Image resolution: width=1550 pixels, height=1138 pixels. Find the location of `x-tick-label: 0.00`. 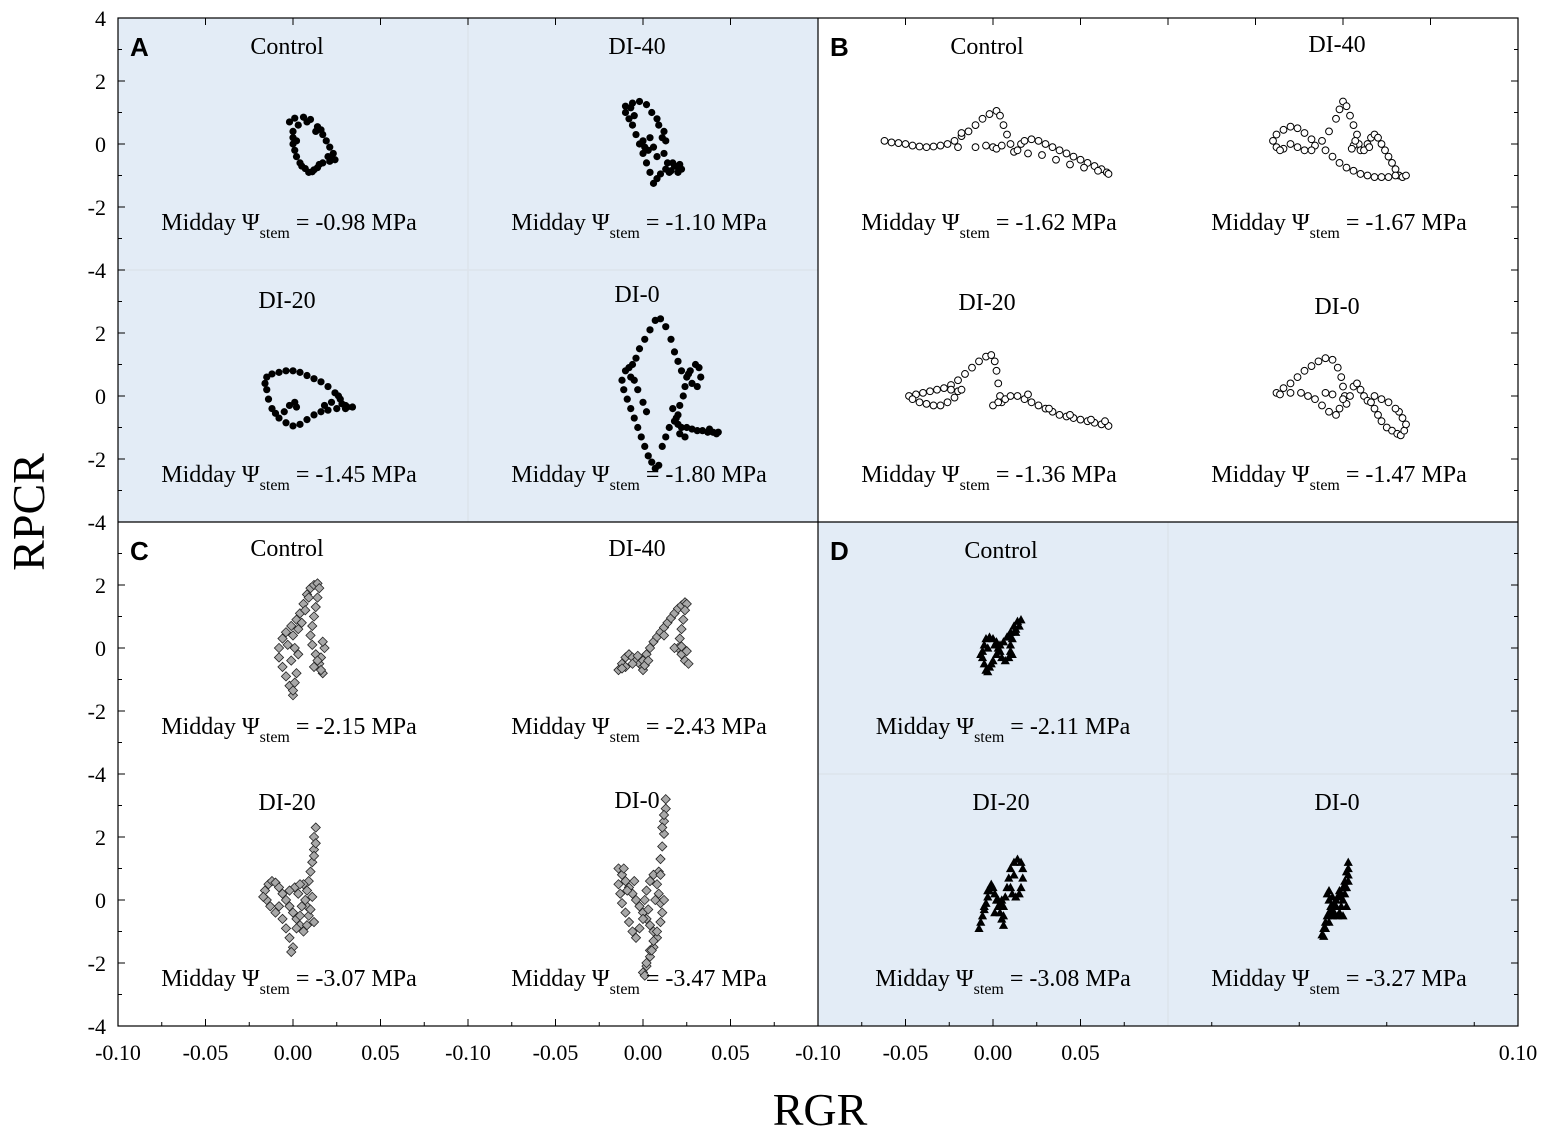

x-tick-label: 0.00 is located at coordinates (293, 1052).